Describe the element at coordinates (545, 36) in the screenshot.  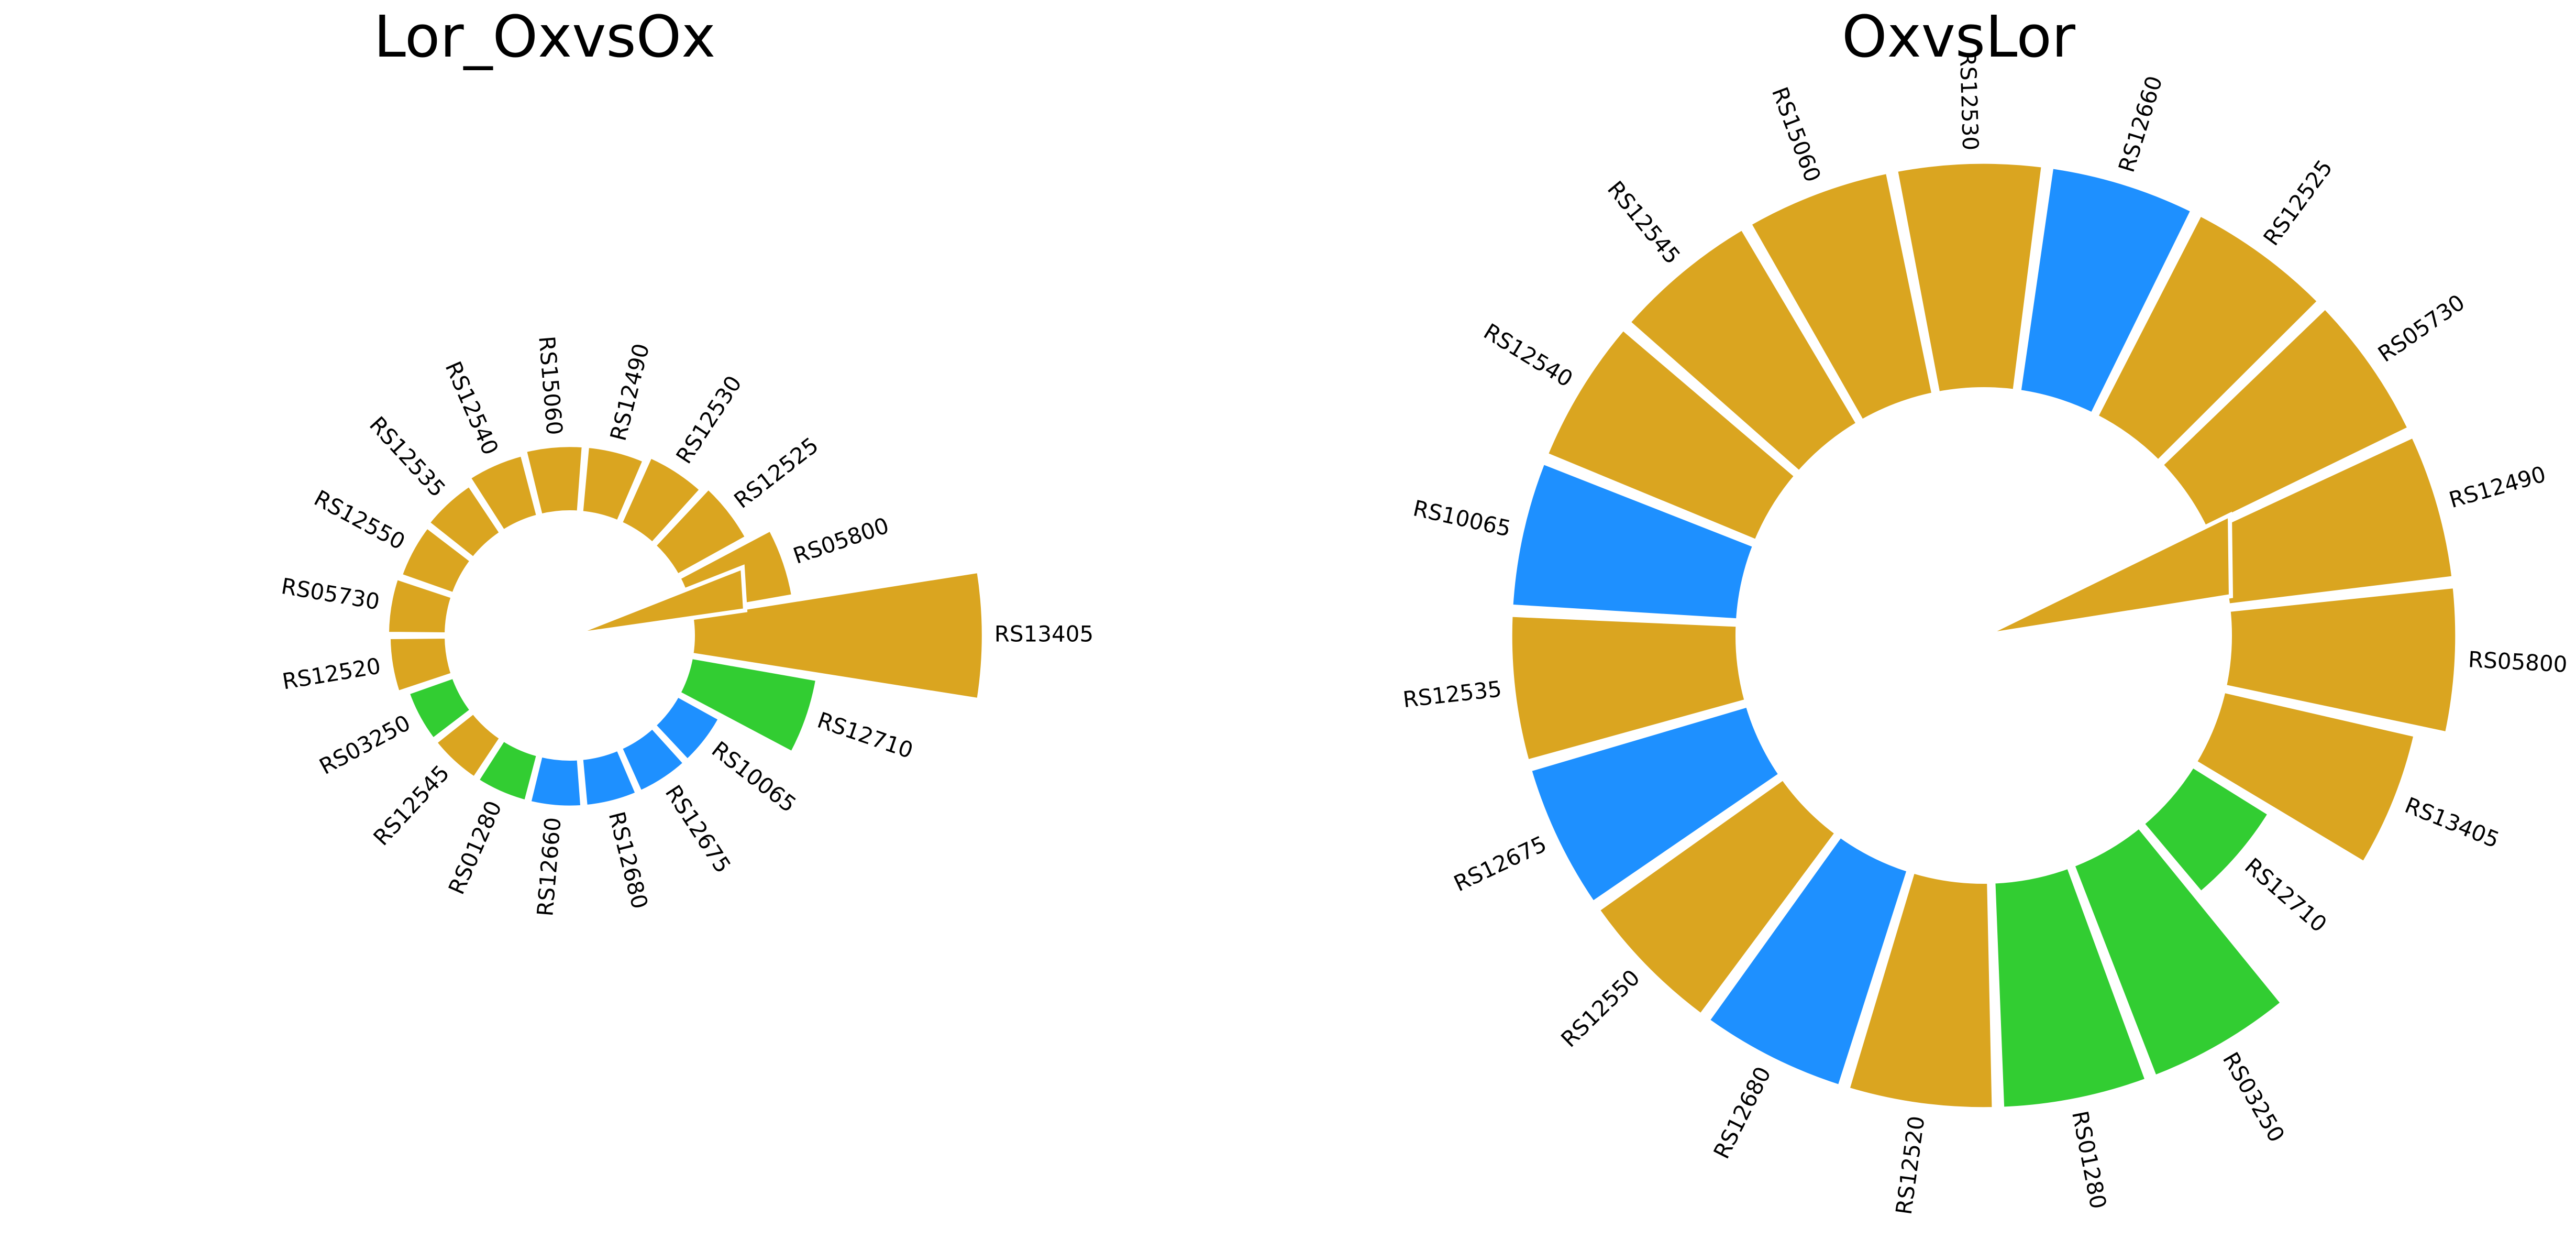
I see `chart-title-left: Lor_OxvsOx` at that location.